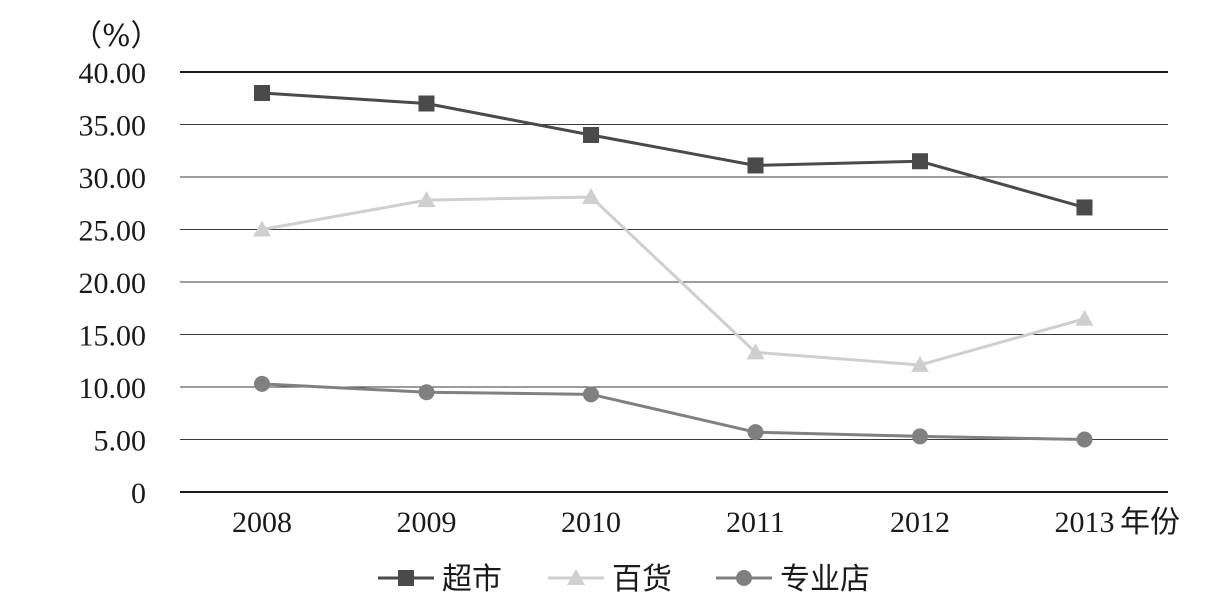 Image resolution: width=1224 pixels, height=608 pixels. I want to click on y-axis-ticks: 0 5.00 10.00 15.00 20.00 25.00 30.00 35.00 40.00, so click(113, 283).